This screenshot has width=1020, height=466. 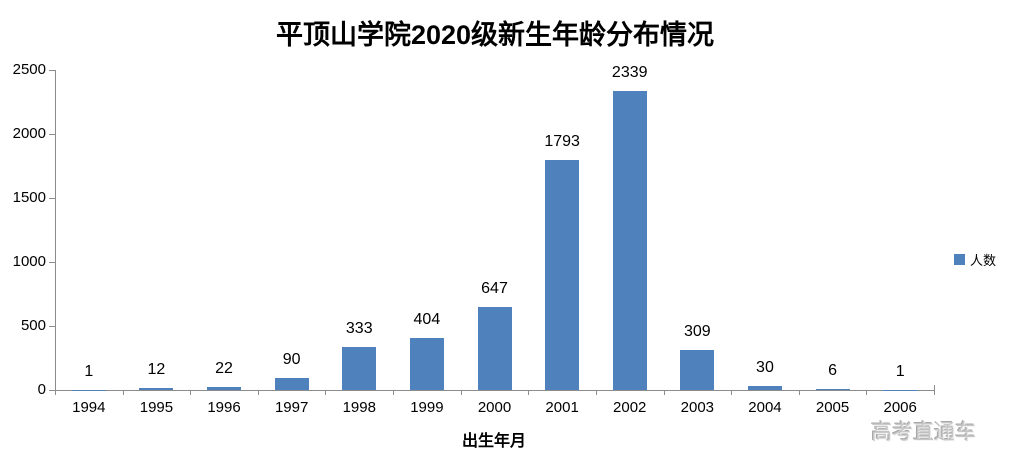 What do you see at coordinates (833, 371) in the screenshot?
I see `bar-value-label: 6` at bounding box center [833, 371].